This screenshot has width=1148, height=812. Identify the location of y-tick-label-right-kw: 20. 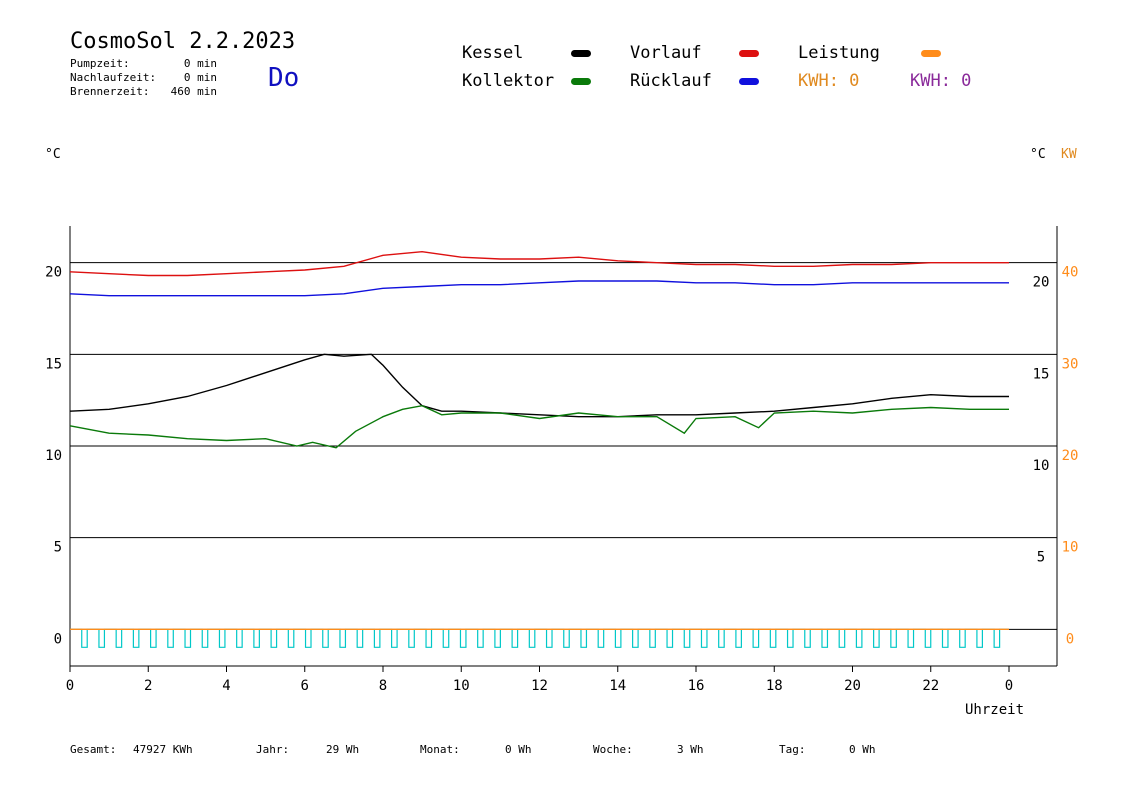
(1070, 456).